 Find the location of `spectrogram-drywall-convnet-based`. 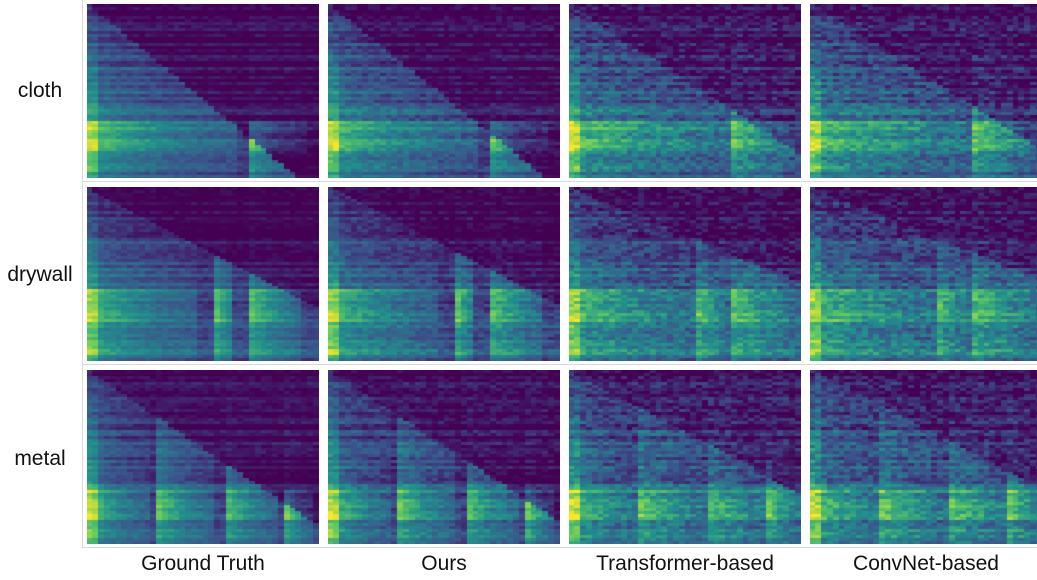

spectrogram-drywall-convnet-based is located at coordinates (923, 274).